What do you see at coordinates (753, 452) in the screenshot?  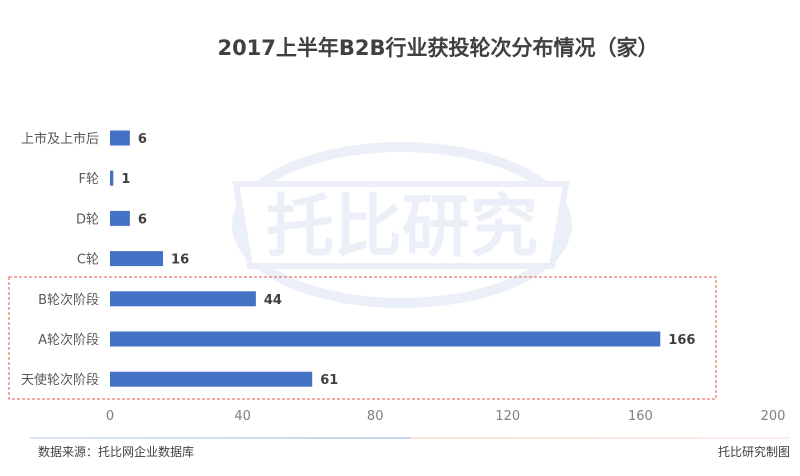 I see `credit-note: 托比研究制图` at bounding box center [753, 452].